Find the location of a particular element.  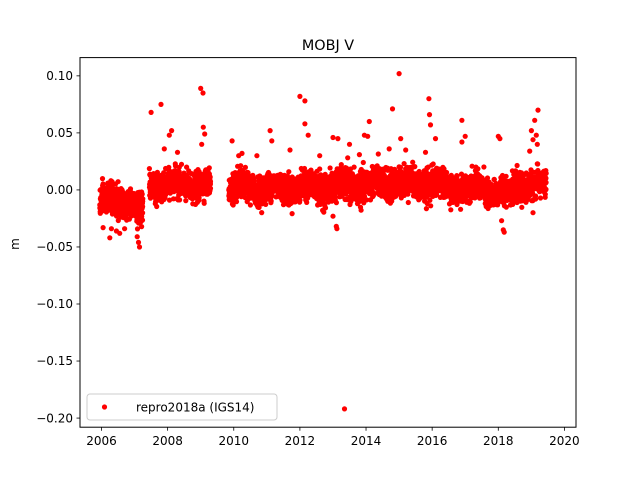

y-tick-label: −0.05 is located at coordinates (54, 247).